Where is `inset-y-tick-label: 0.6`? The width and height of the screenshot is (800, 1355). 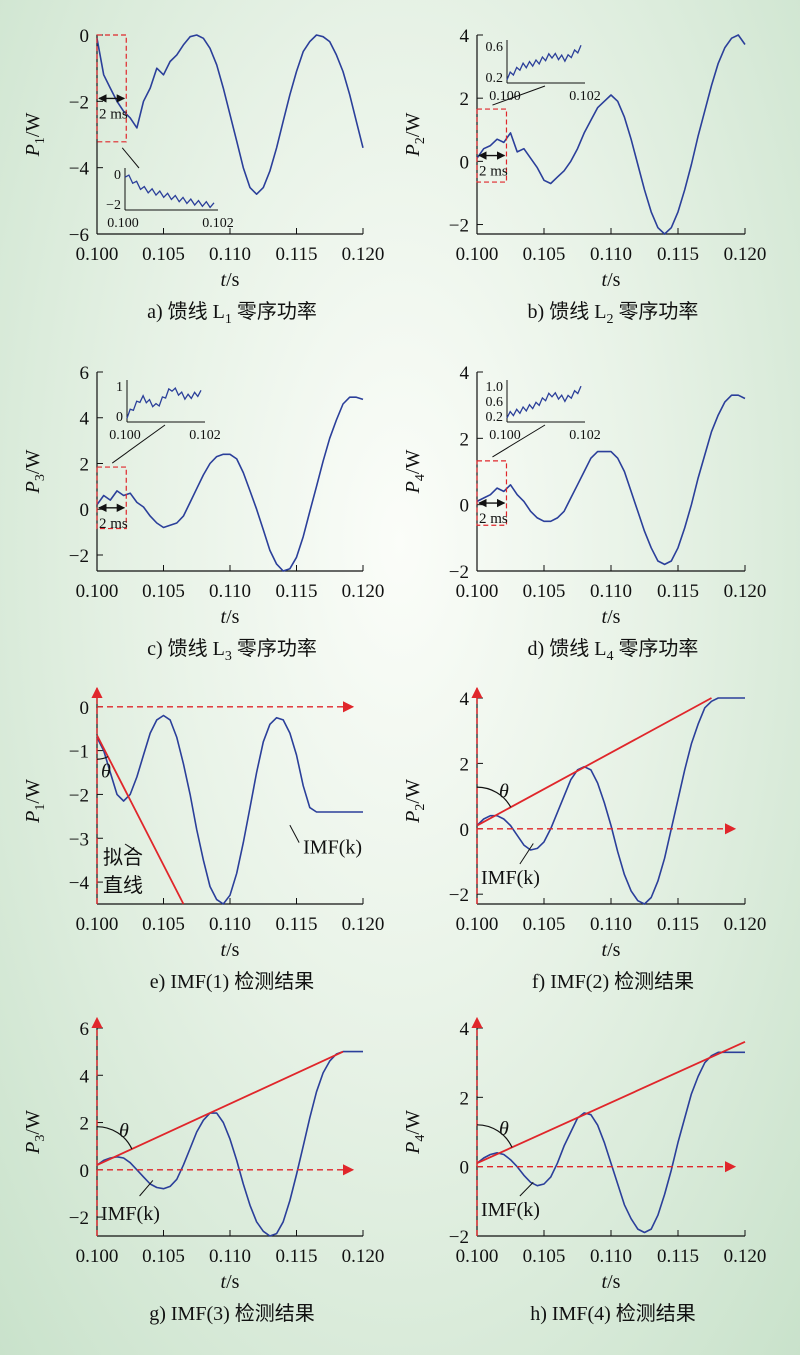
inset-y-tick-label: 0.6 is located at coordinates (495, 402).